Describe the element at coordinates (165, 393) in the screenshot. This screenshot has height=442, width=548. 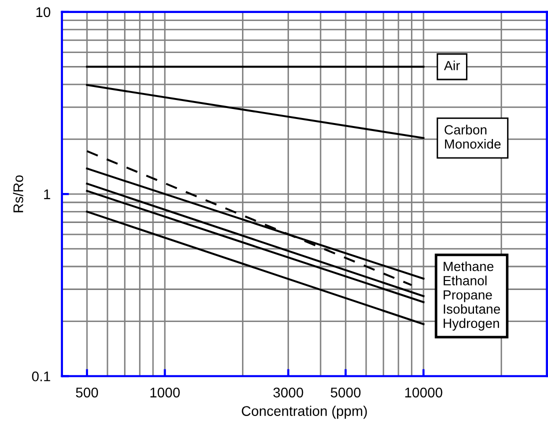
I see `x-tick-label: 1000` at that location.